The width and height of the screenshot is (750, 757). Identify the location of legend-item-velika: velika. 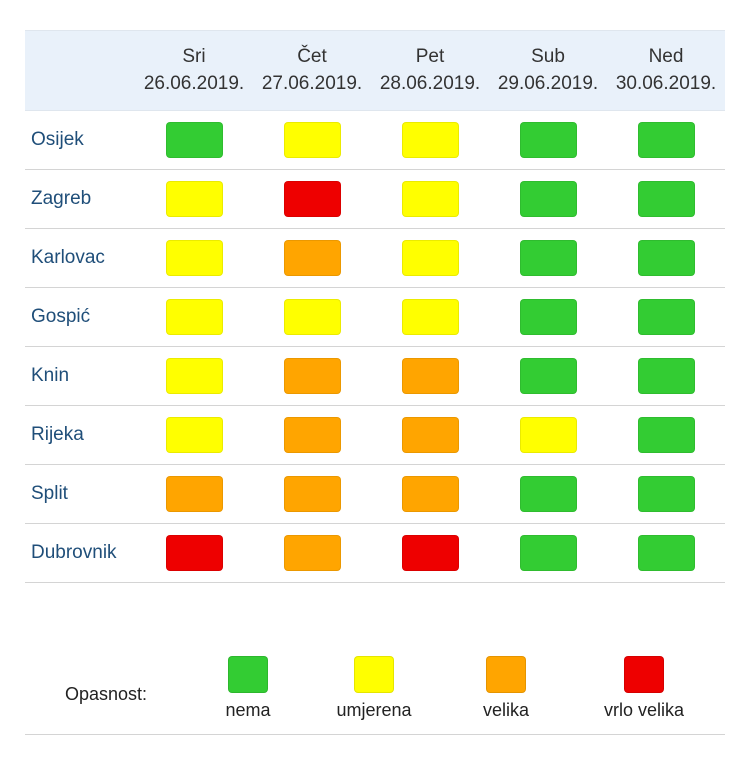
(506, 688).